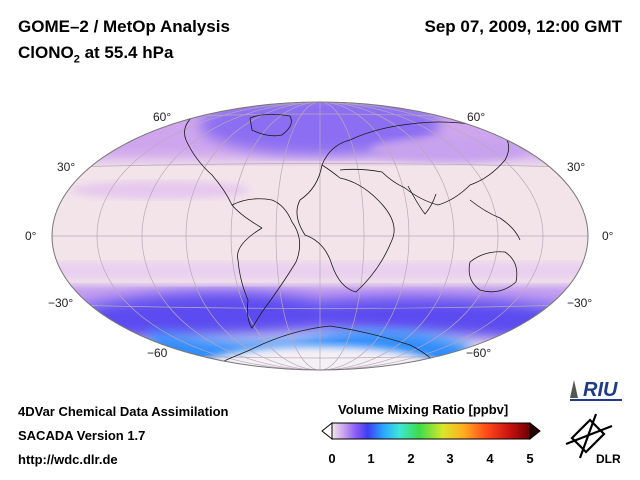  I want to click on lat-label-left-minus30: −30°, so click(61, 303).